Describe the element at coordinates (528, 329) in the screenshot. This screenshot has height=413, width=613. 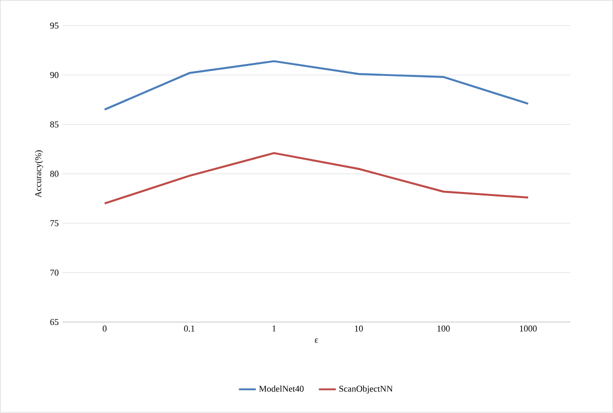
I see `x-tick-label: 1000` at that location.